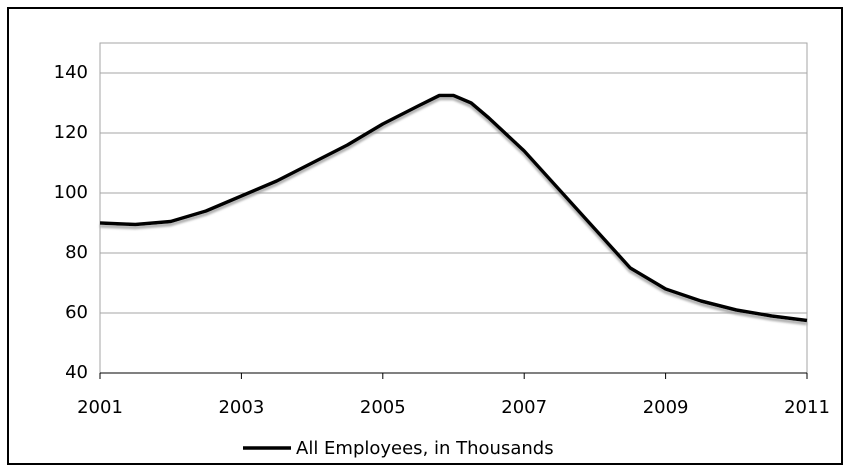  I want to click on x-tick-label: 2007, so click(524, 407).